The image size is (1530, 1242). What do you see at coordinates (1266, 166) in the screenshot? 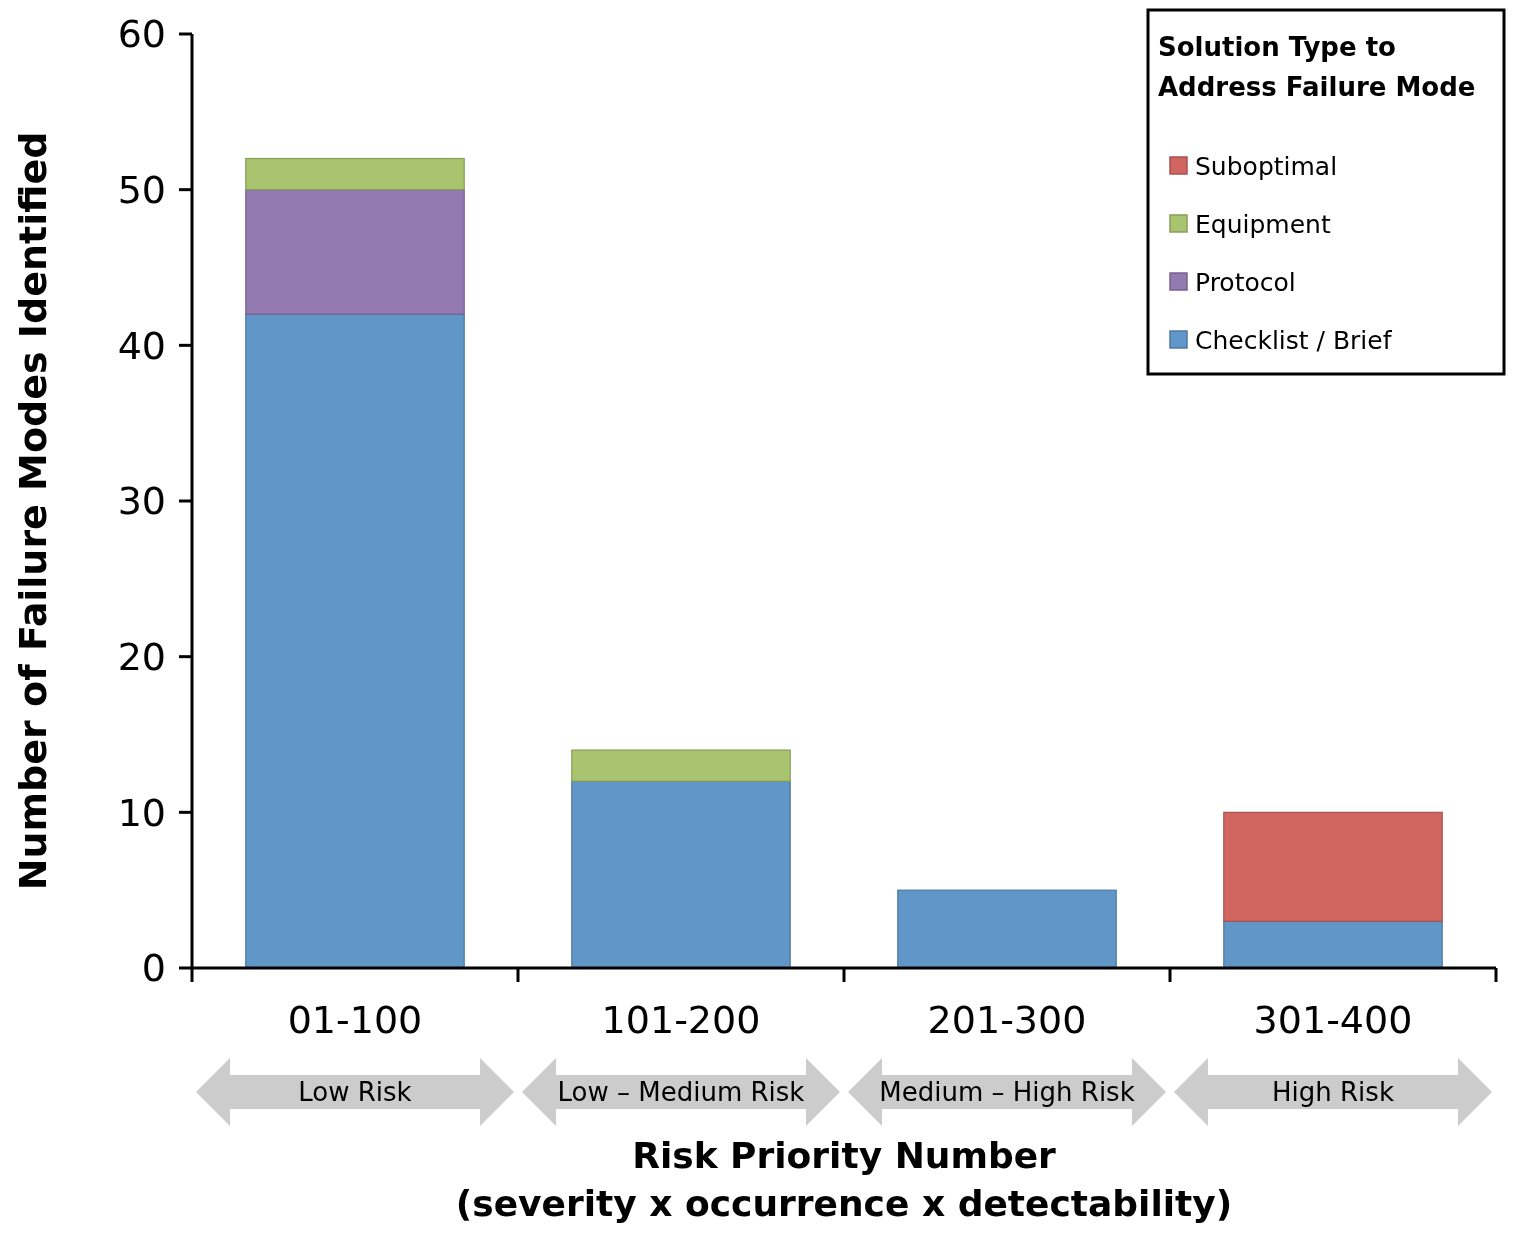
I see `legend-label: Suboptimal` at bounding box center [1266, 166].